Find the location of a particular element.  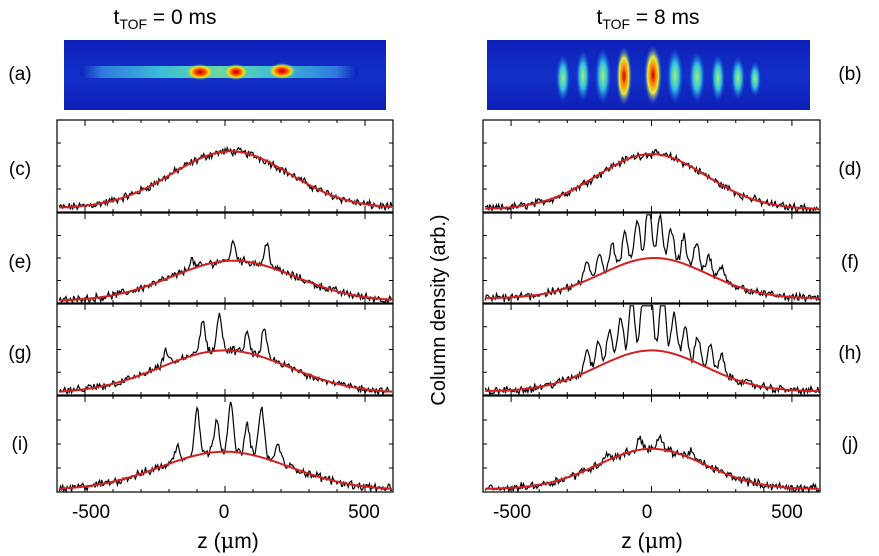

panel-label-e: (e) is located at coordinates (19, 262).